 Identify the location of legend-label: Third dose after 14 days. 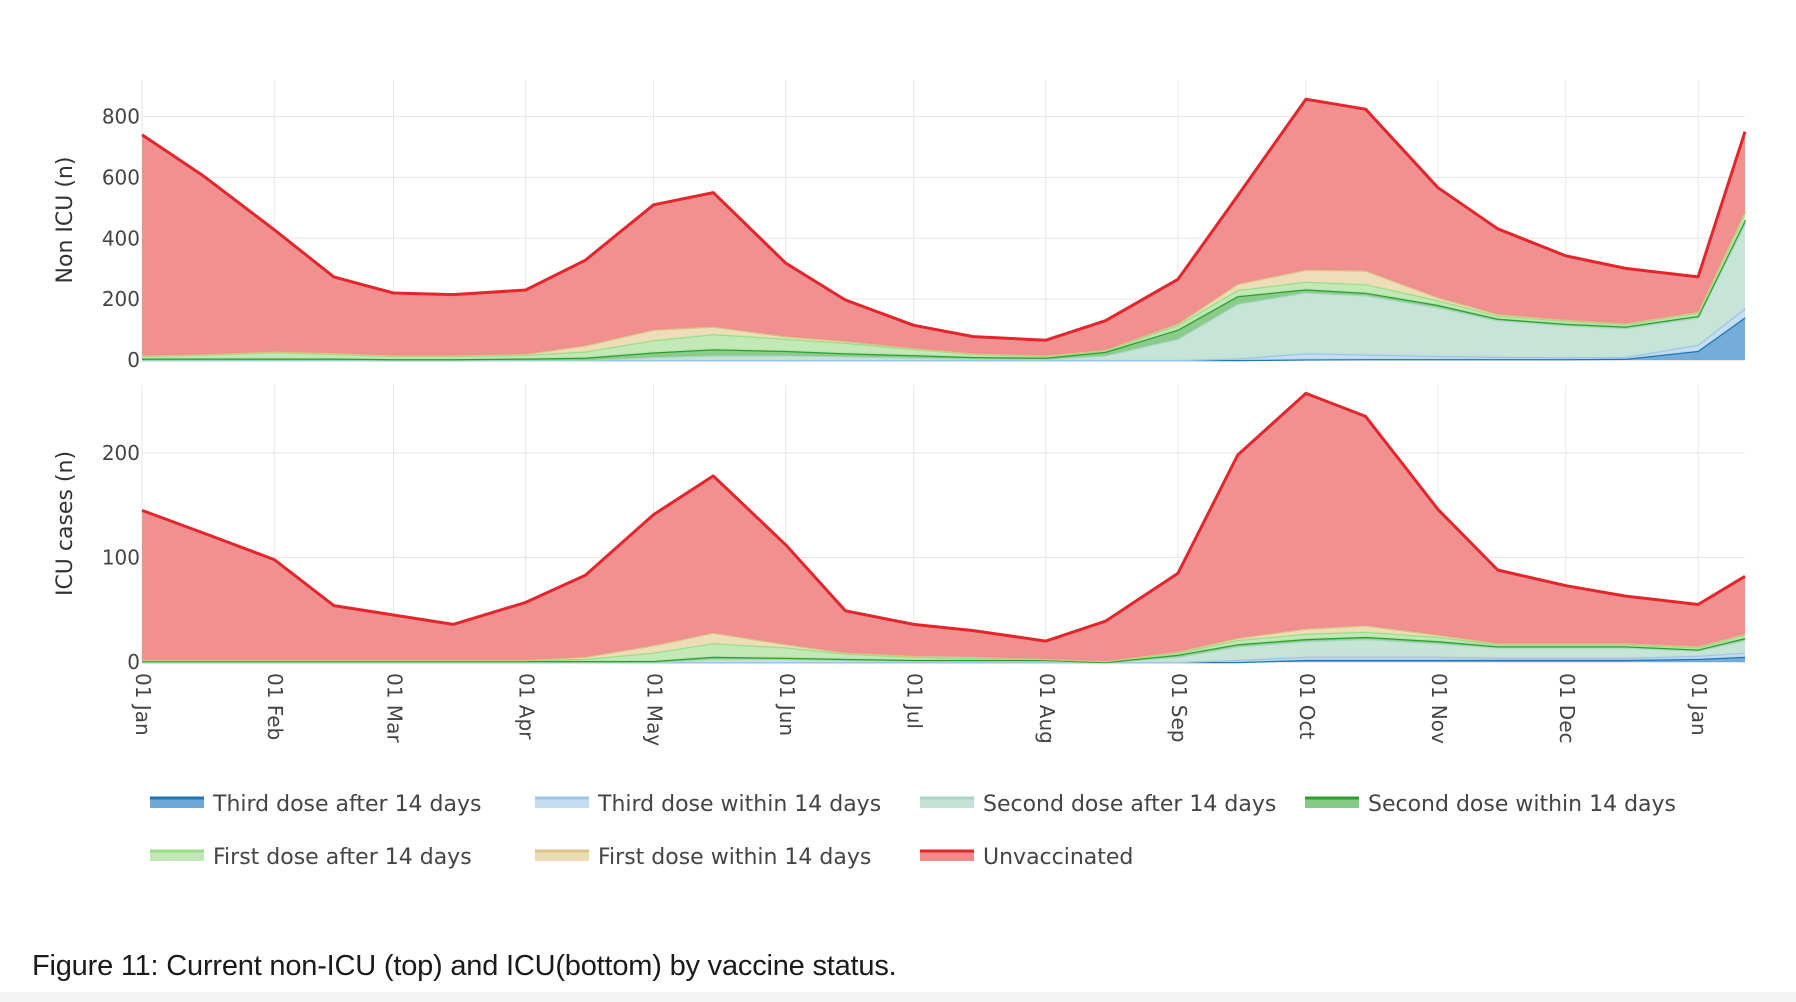
(346, 804).